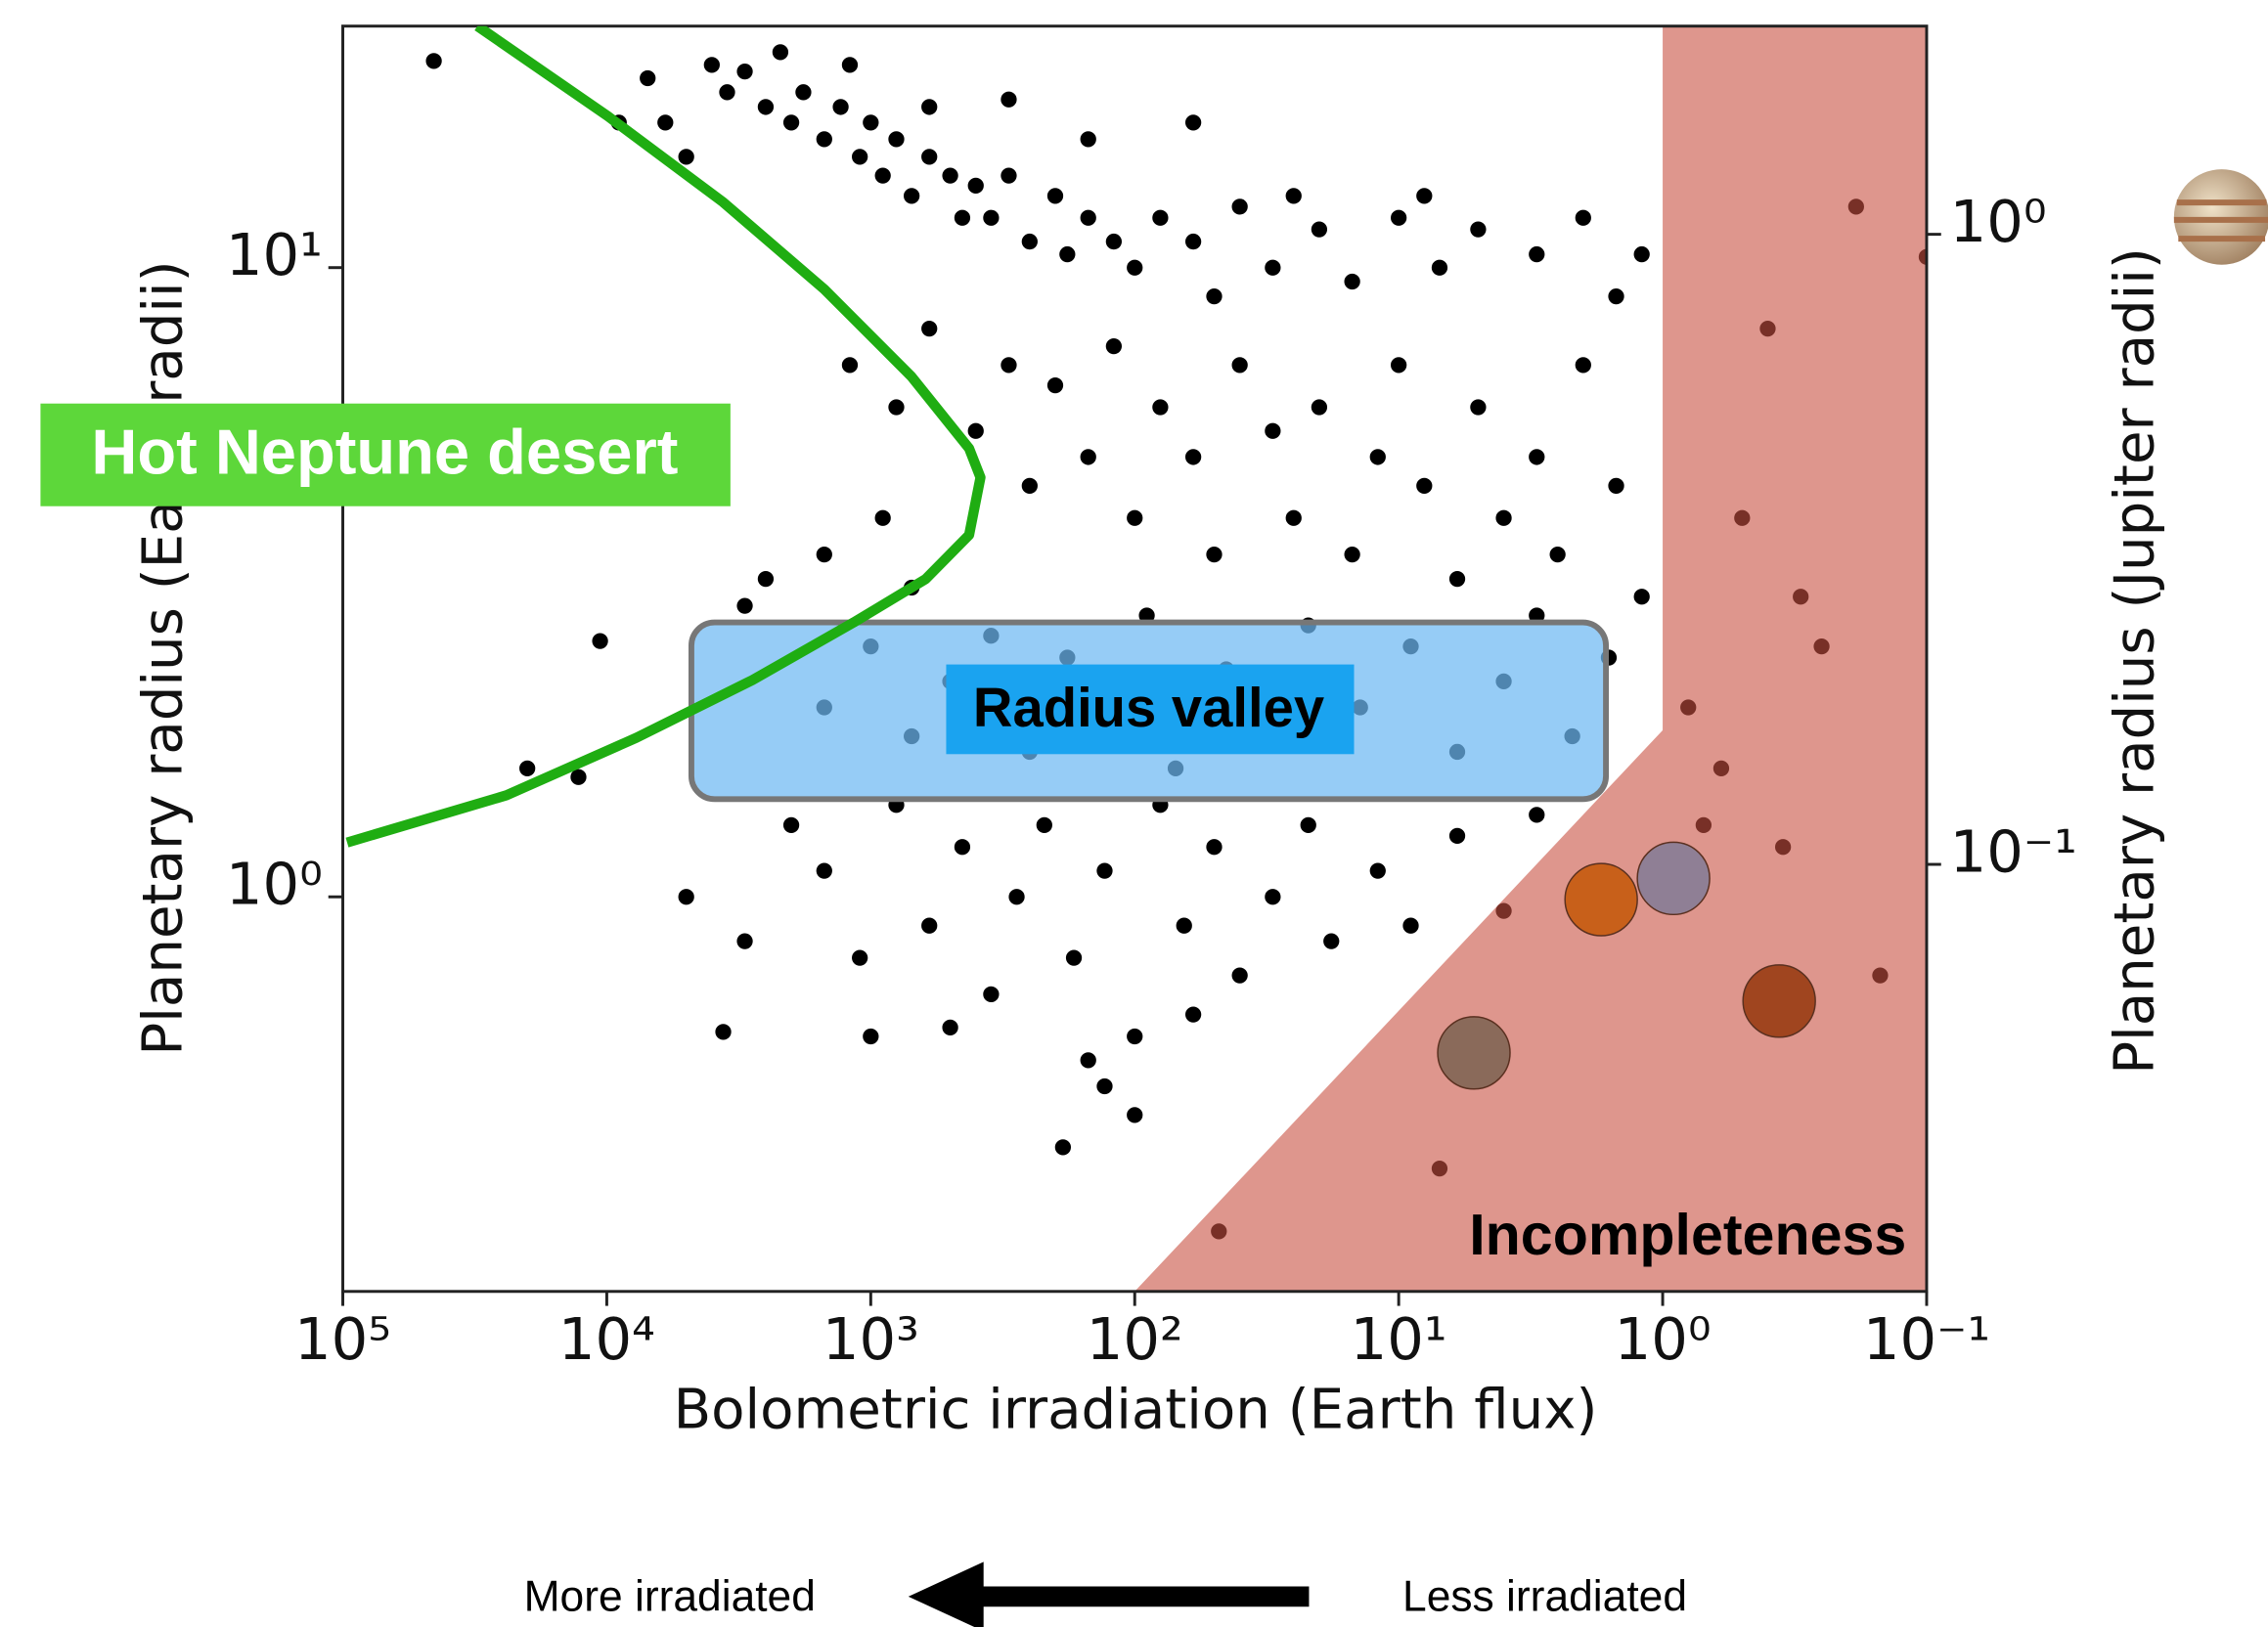  What do you see at coordinates (343, 1339) in the screenshot?
I see `x-tick-label: 10⁵` at bounding box center [343, 1339].